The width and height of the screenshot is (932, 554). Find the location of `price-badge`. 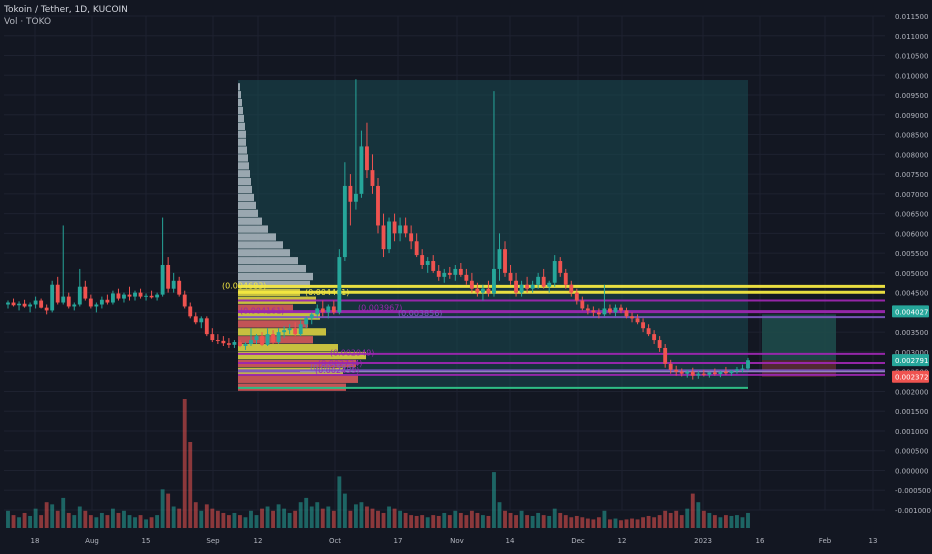

price-badge is located at coordinates (910, 360).